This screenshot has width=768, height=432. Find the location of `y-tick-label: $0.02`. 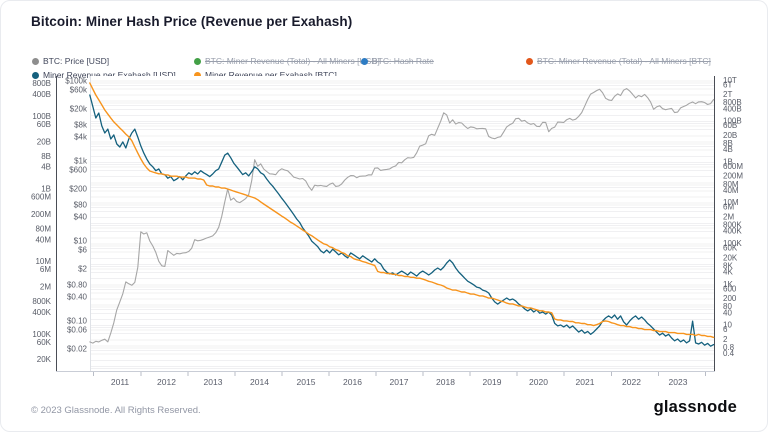

y-tick-label: $0.02 is located at coordinates (77, 348).